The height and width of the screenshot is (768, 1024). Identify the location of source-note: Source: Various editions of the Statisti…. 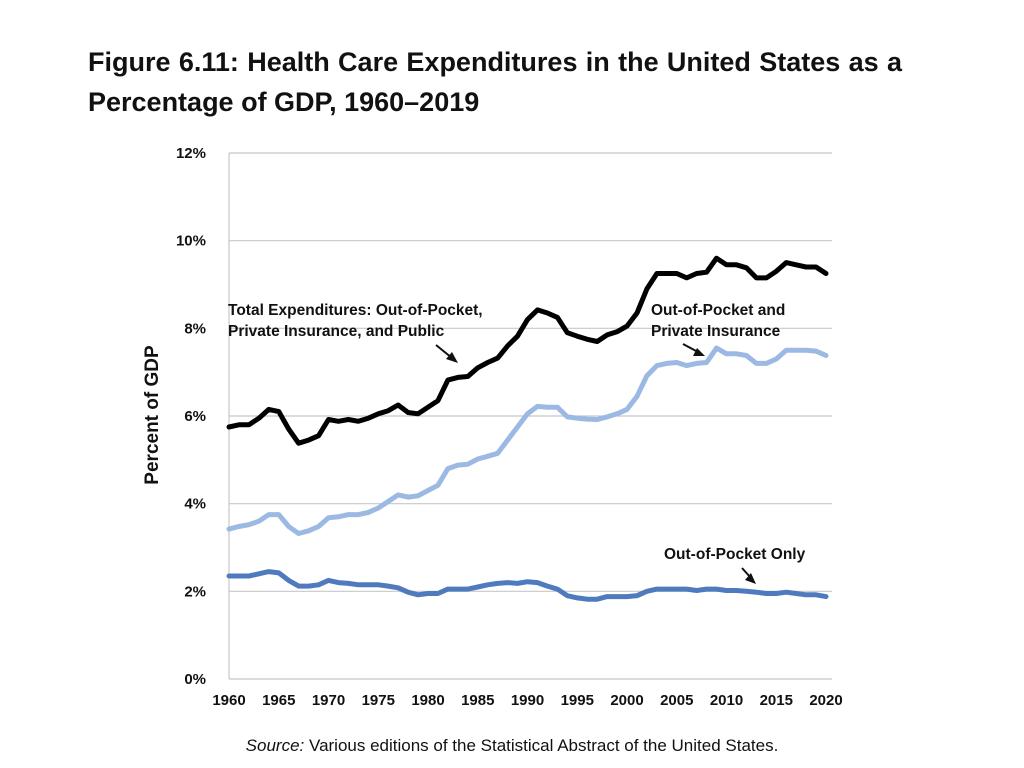
(512, 746).